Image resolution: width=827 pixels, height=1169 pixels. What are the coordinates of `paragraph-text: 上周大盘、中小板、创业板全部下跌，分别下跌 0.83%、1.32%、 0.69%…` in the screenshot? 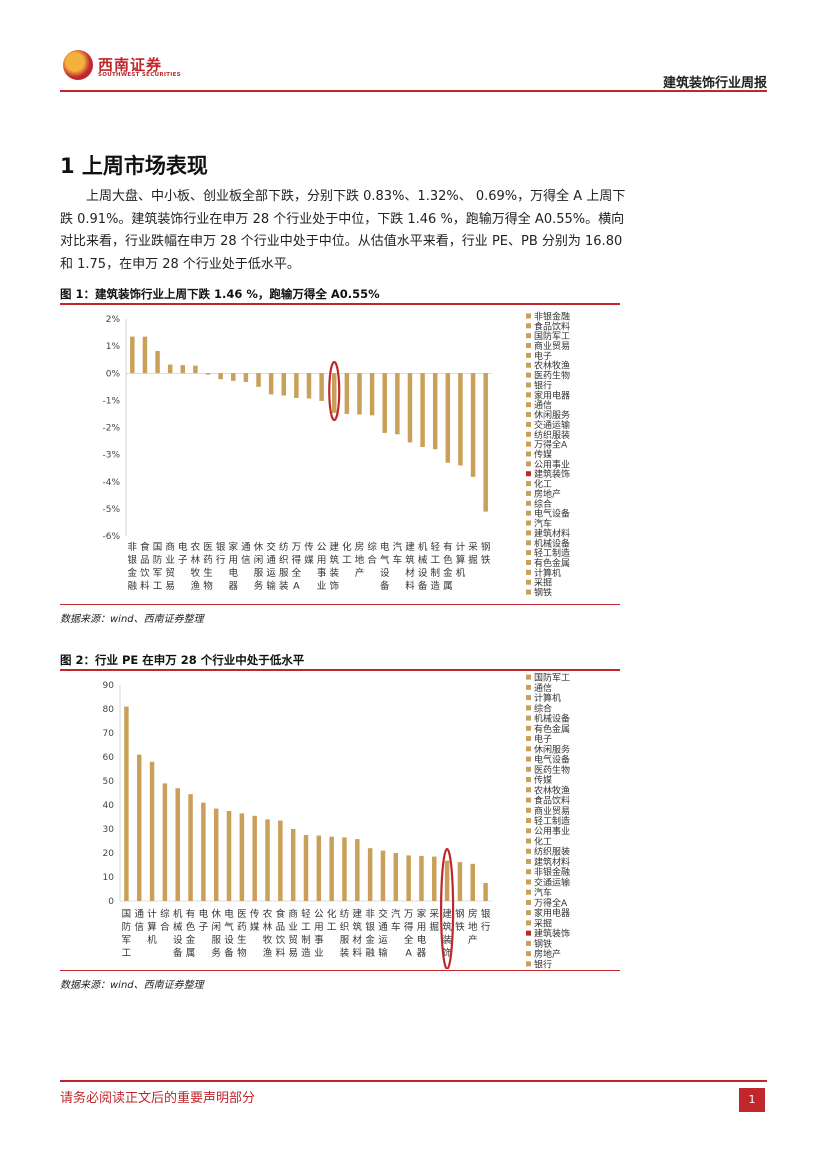 It's located at (343, 230).